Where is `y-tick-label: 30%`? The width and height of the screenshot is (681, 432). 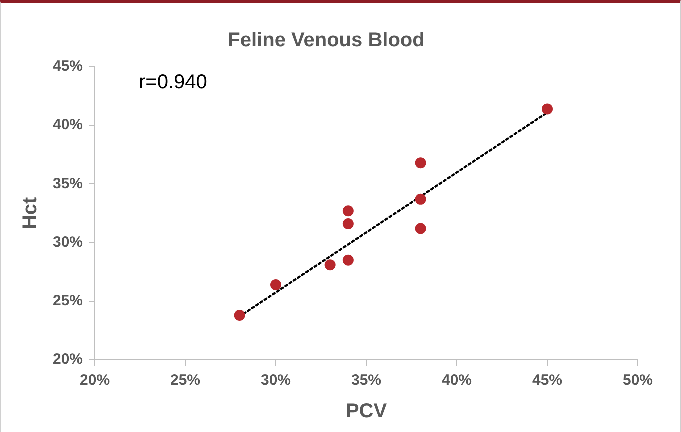
y-tick-label: 30% is located at coordinates (68, 242).